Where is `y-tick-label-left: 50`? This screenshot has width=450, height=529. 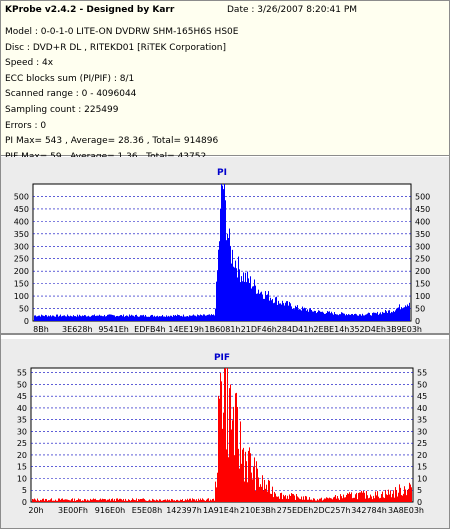 y-tick-label-left: 50 is located at coordinates (24, 309).